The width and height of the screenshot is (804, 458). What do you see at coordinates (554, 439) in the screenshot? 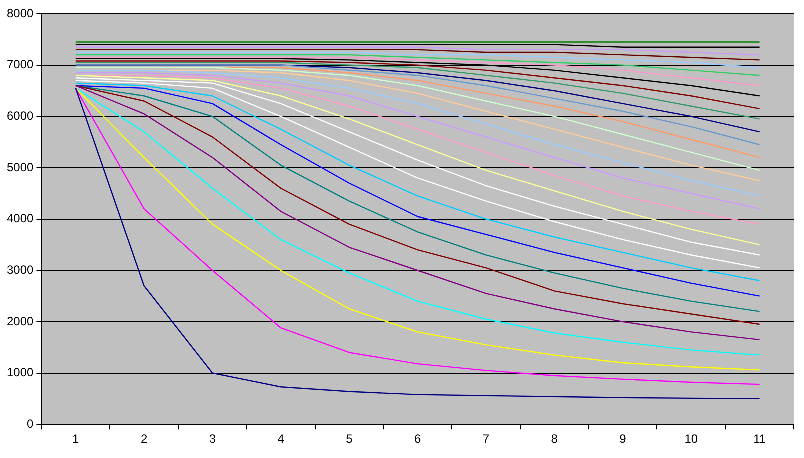
I see `x-tick-label: 8` at bounding box center [554, 439].